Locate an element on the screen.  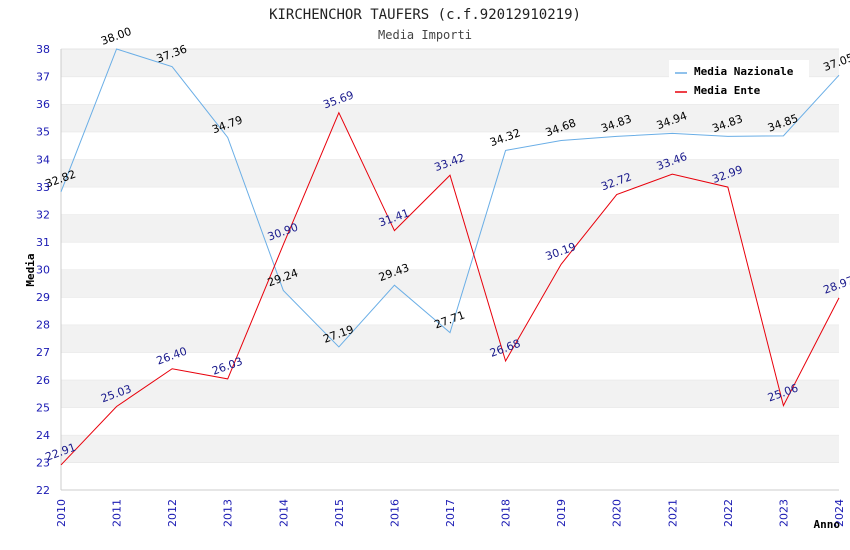
y-tick-label: 31 is located at coordinates (43, 242).